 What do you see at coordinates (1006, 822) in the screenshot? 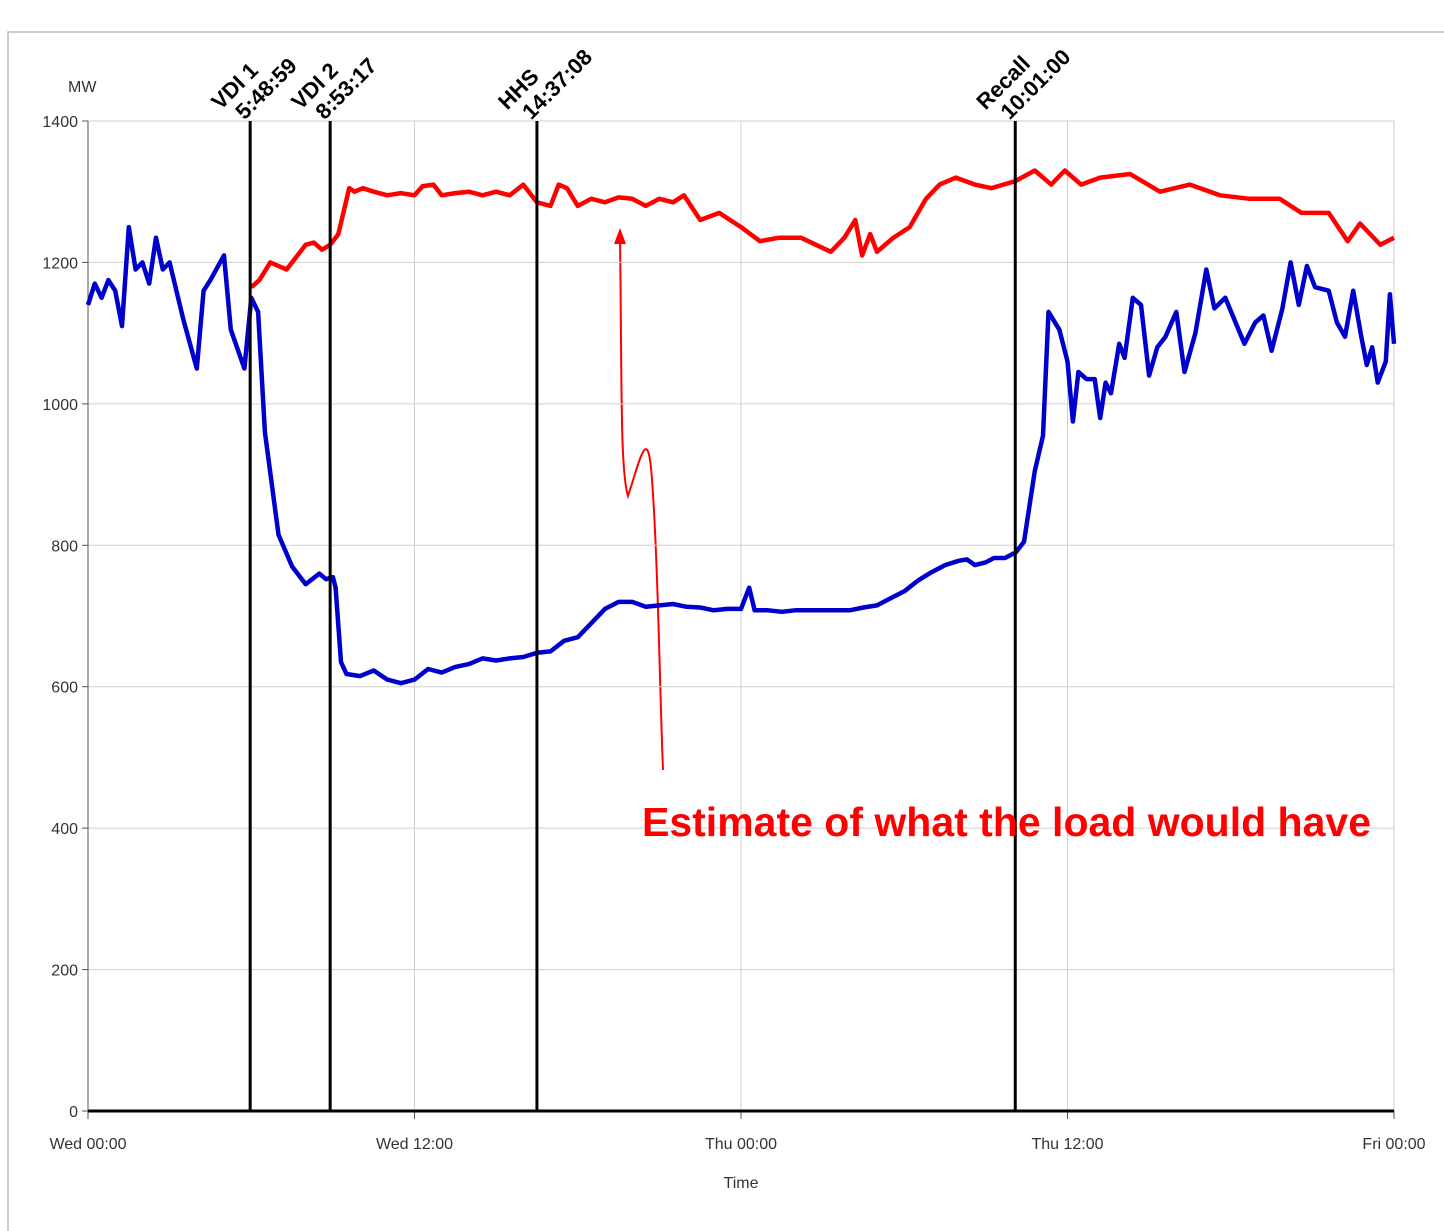
I see `annotation: Estimate of what the load would have` at bounding box center [1006, 822].